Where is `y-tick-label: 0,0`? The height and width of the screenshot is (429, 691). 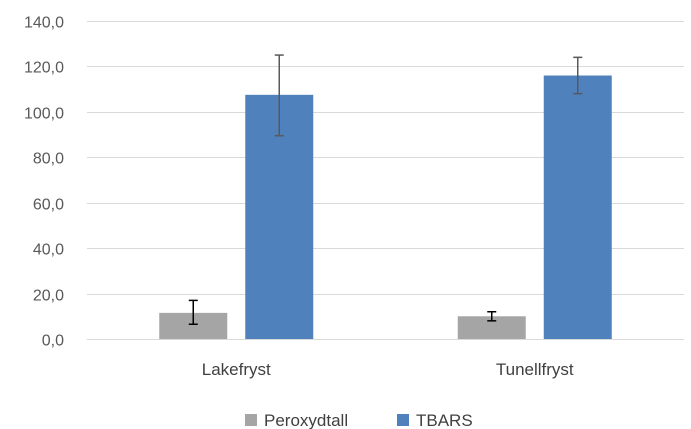 y-tick-label: 0,0 is located at coordinates (53, 341).